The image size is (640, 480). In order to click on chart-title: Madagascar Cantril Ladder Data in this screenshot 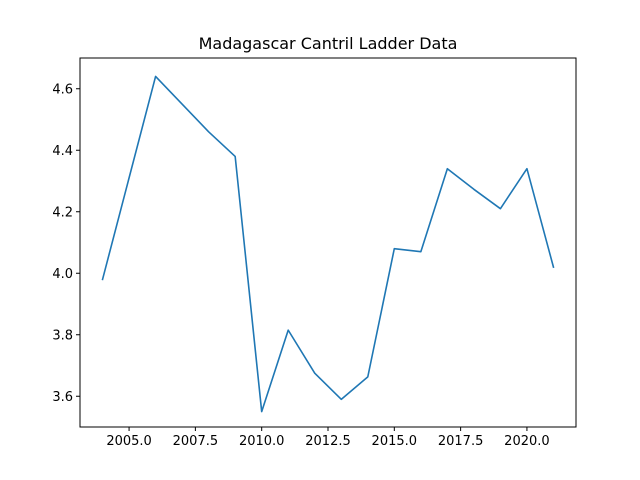, I will do `click(328, 43)`.